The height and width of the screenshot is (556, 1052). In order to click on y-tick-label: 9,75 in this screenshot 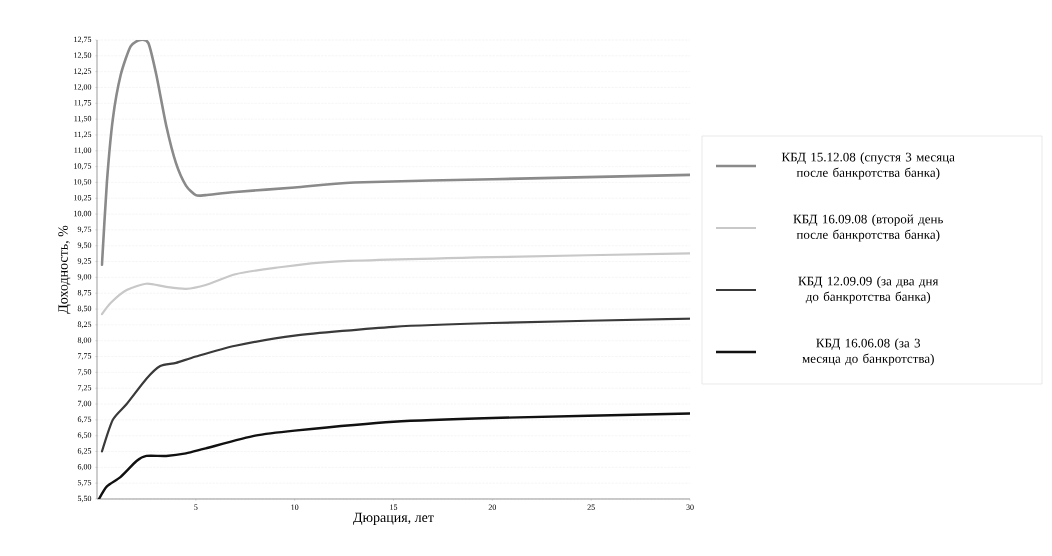, I will do `click(84, 230)`.